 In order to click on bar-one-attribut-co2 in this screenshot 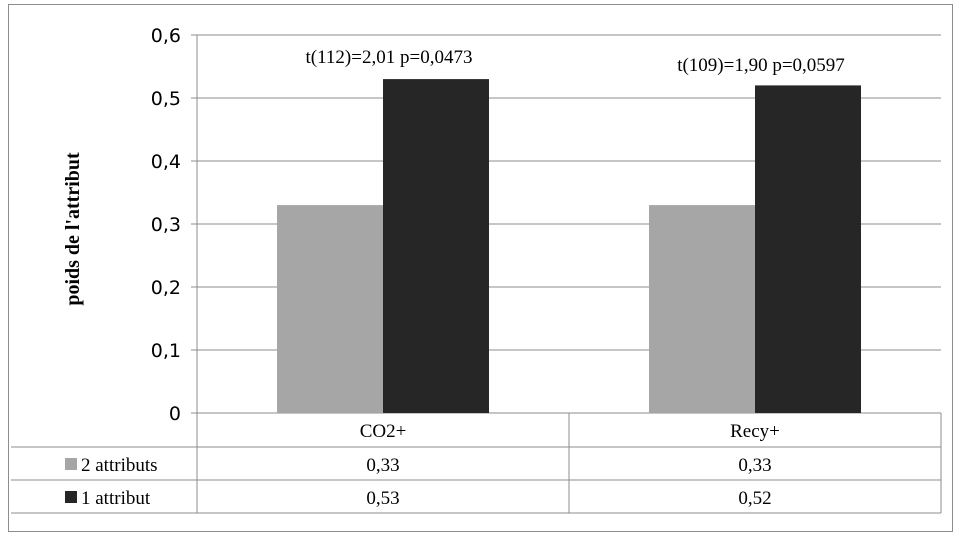, I will do `click(436, 246)`.